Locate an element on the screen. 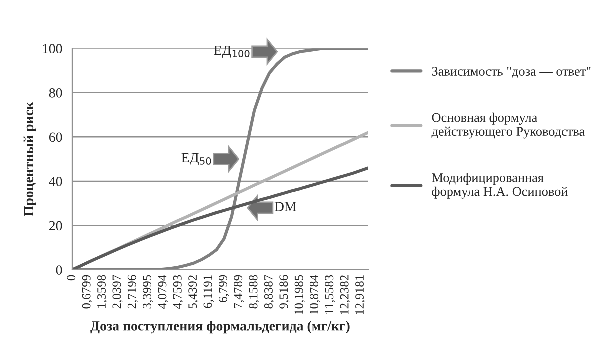  y-tick-label: 80 is located at coordinates (55, 93).